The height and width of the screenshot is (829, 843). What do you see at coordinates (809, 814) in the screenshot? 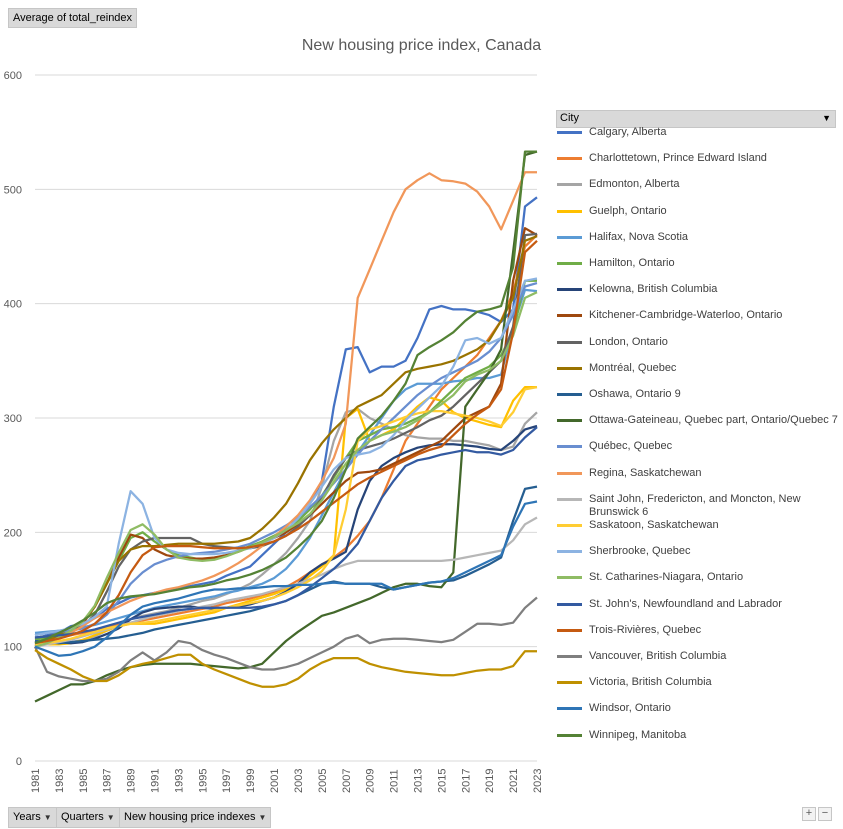
I see `expand-button: +` at bounding box center [809, 814].